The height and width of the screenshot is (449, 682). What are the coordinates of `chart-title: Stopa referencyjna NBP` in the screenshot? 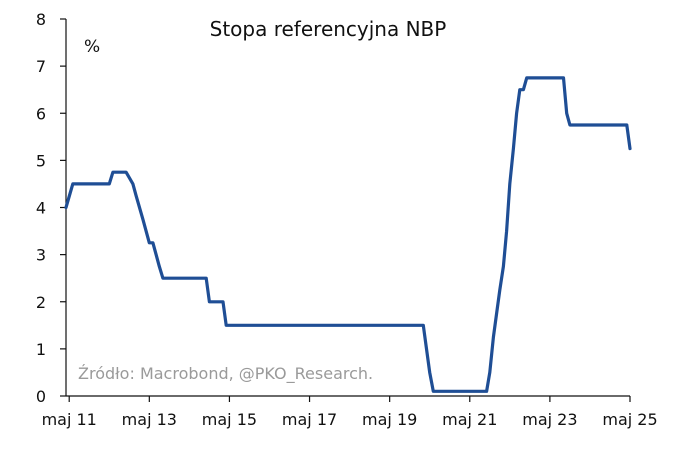 It's located at (328, 29).